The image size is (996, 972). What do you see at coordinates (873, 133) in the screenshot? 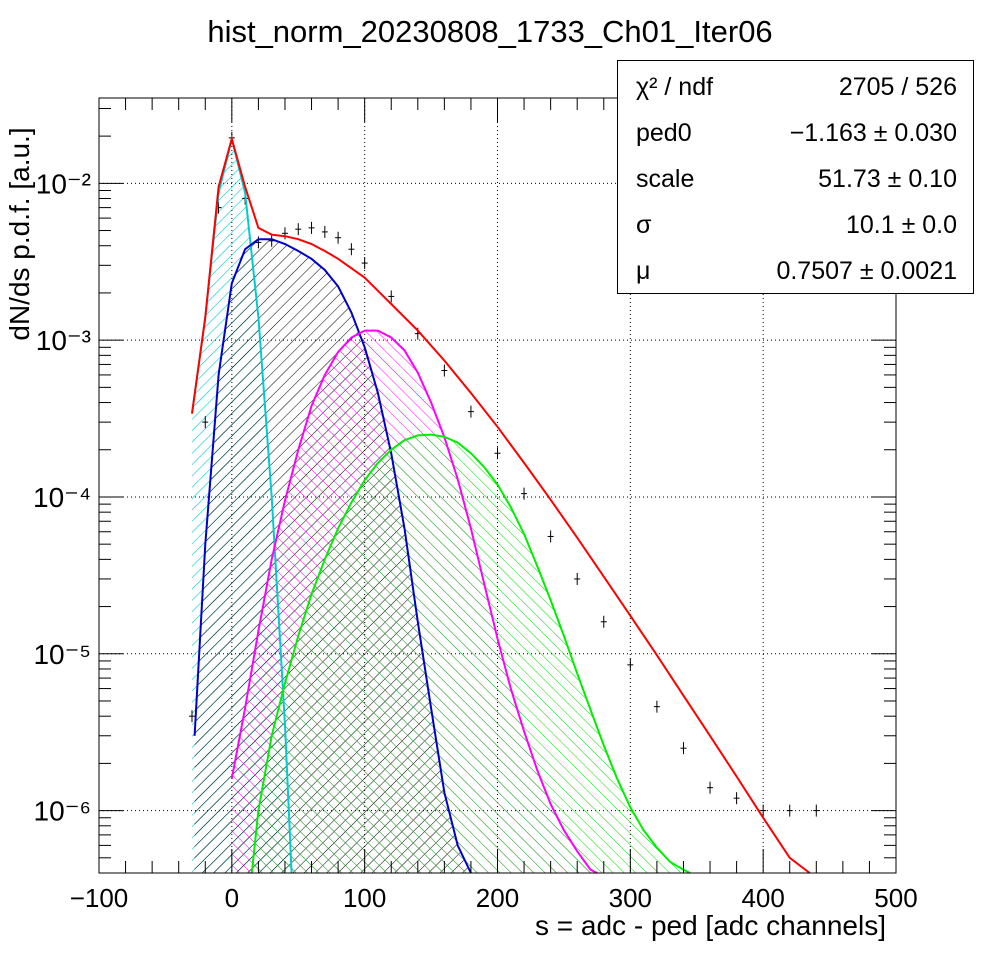
I see `stat-value: −1.163 ± 0.030` at bounding box center [873, 133].